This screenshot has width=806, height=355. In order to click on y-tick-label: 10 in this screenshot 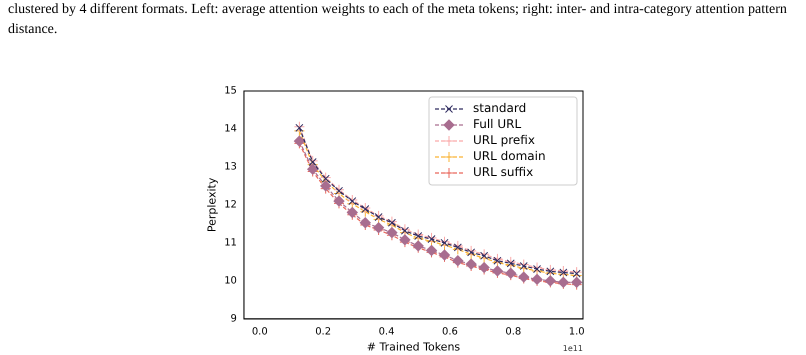, I will do `click(230, 280)`.